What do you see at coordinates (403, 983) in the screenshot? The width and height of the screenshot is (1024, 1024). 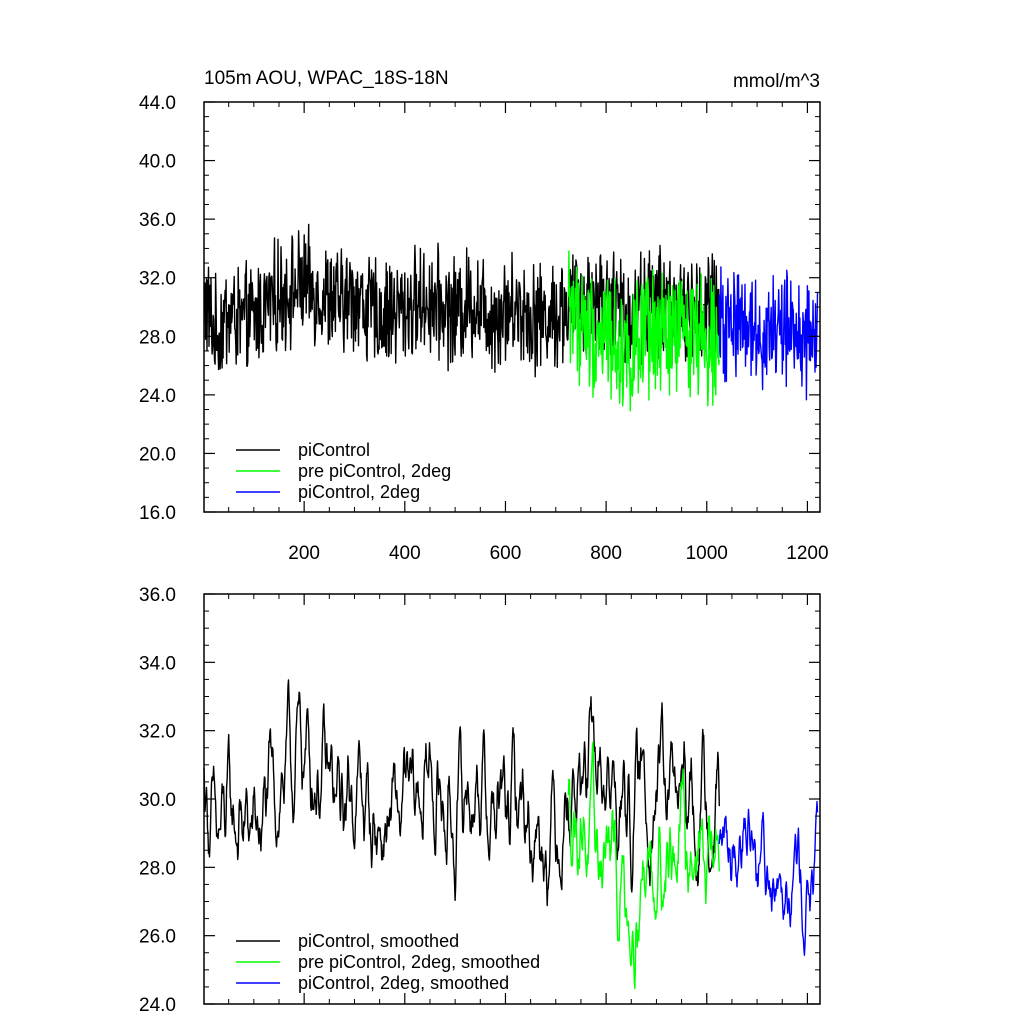 I see `legend-label: piControl, 2deg, smoothed` at bounding box center [403, 983].